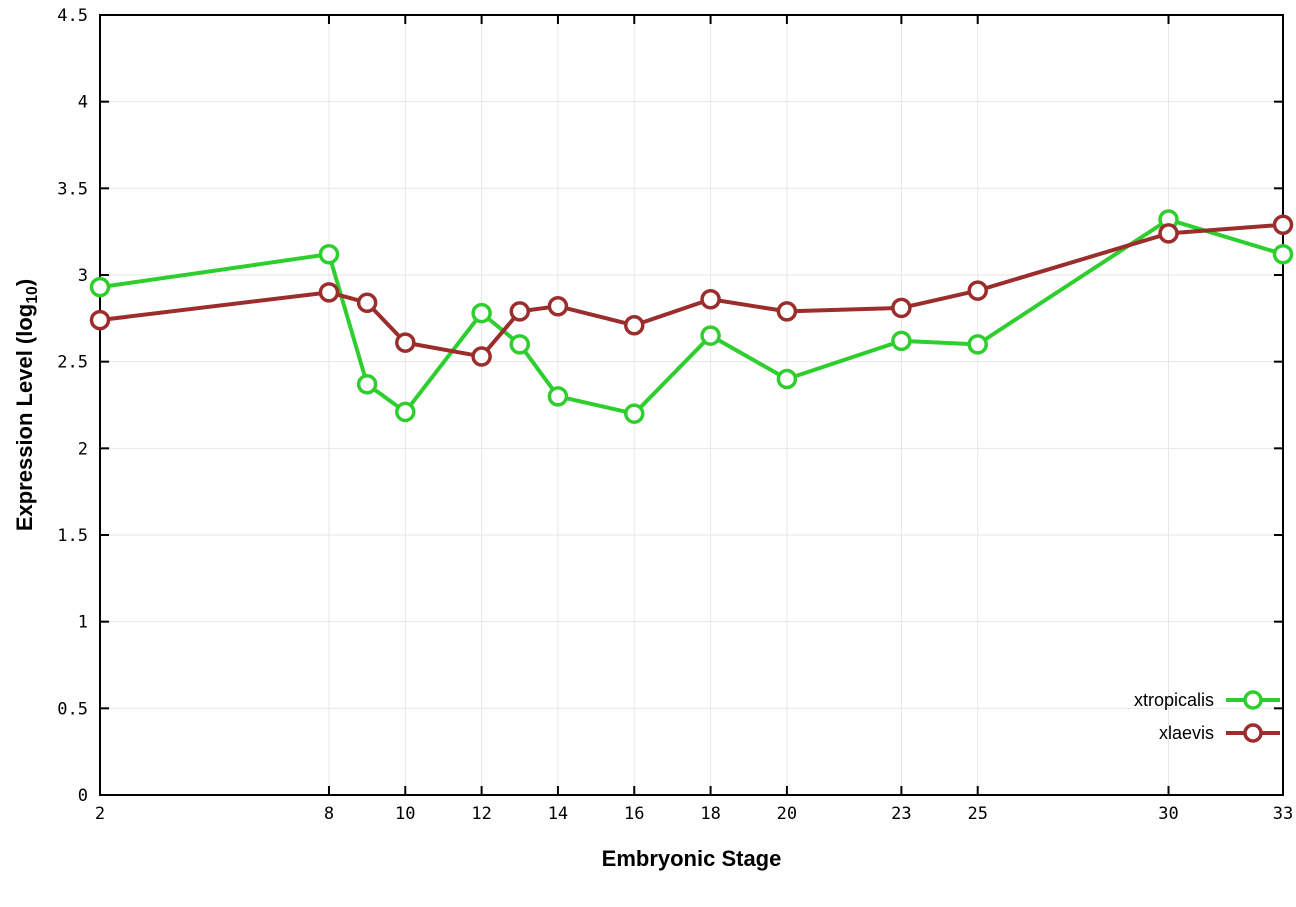  I want to click on y-axis-label-text: Expression Level (log, so click(24, 417).